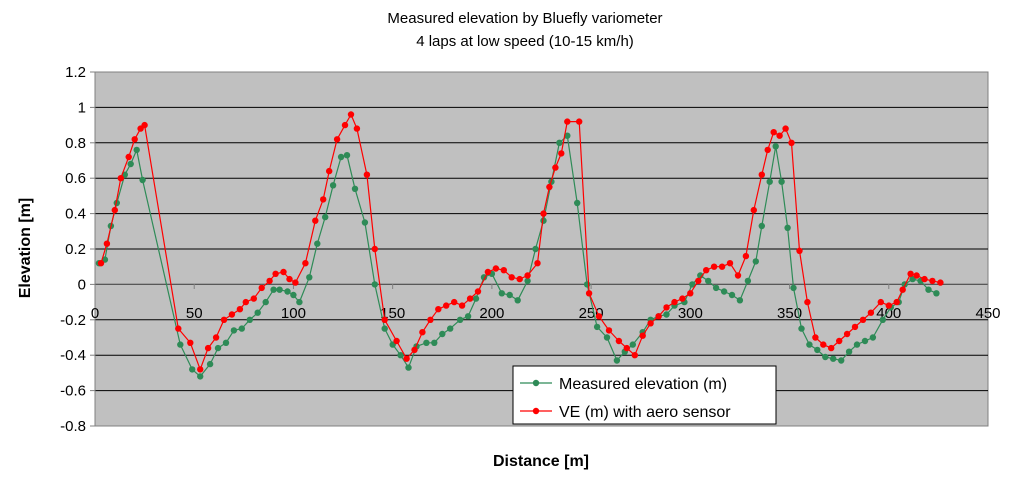 The image size is (1022, 482). I want to click on chart-subtitle: 4 laps at low speed (10-15 km/h), so click(525, 41).